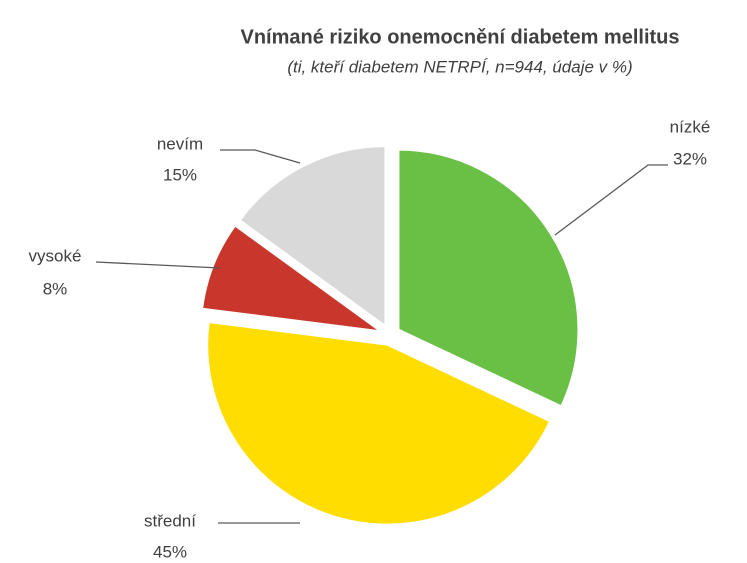 This screenshot has width=747, height=563. What do you see at coordinates (55, 288) in the screenshot?
I see `slice-value-label: 8%` at bounding box center [55, 288].